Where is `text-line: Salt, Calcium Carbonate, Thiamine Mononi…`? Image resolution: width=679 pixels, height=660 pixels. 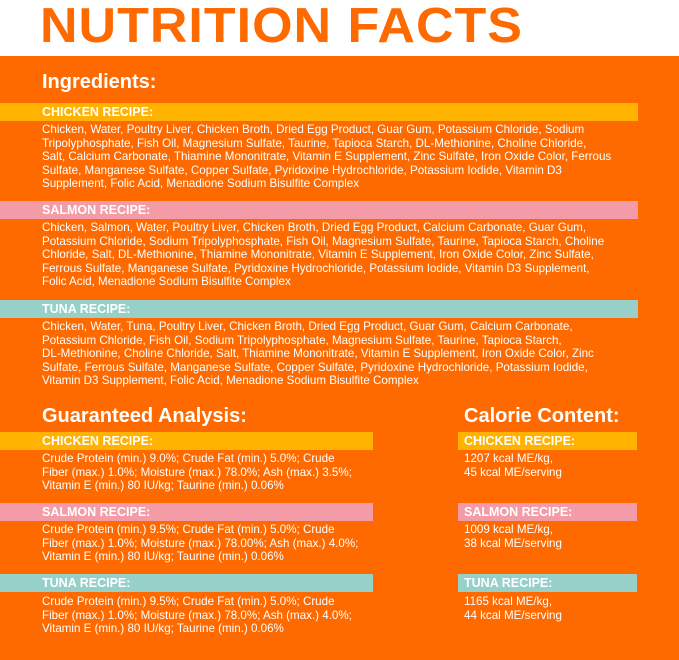 text-line: Salt, Calcium Carbonate, Thiamine Mononi… is located at coordinates (327, 156).